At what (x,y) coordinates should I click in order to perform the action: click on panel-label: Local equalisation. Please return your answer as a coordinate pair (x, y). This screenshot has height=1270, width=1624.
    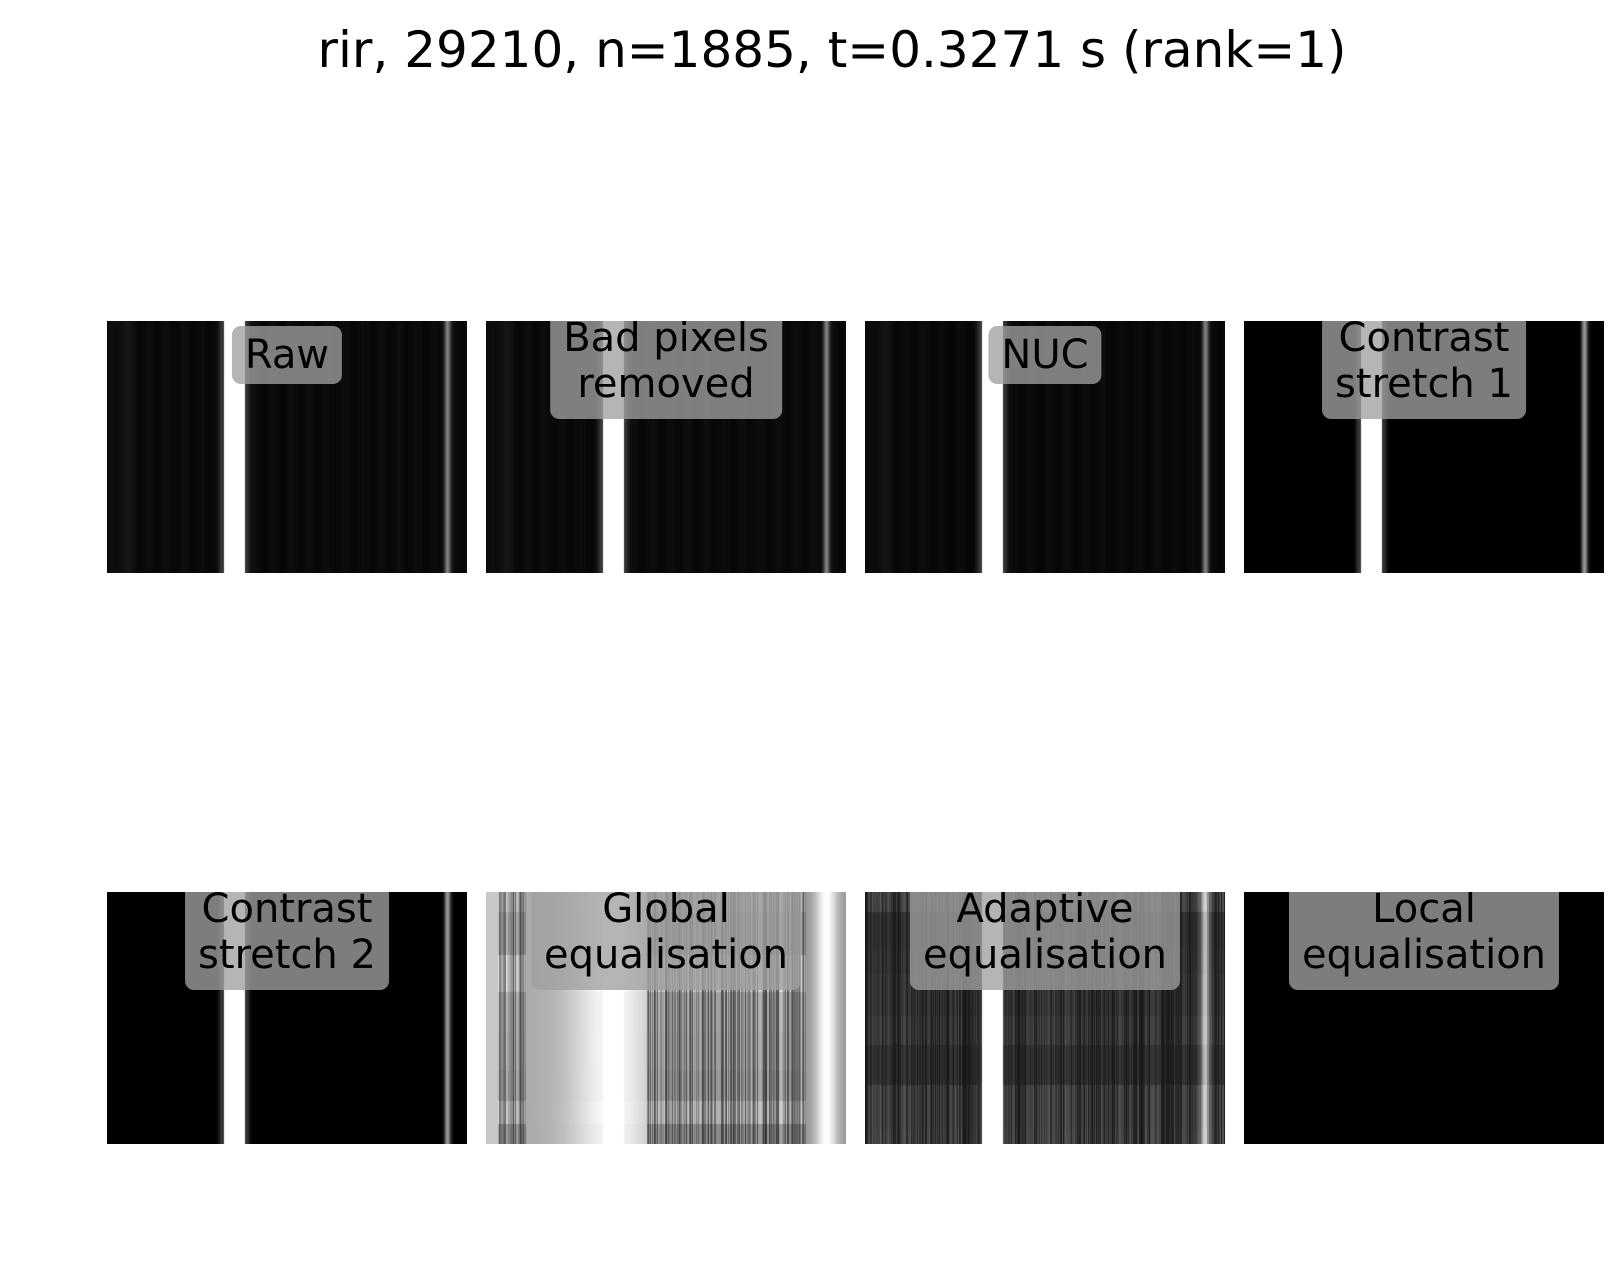
    Looking at the image, I should click on (1424, 941).